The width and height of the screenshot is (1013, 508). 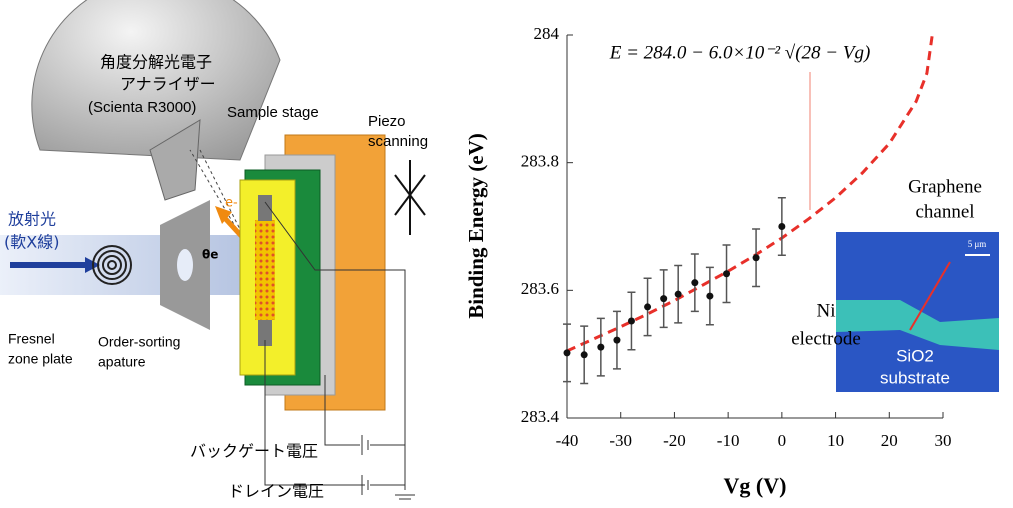 I want to click on piezo-arrows, so click(x=410, y=197).